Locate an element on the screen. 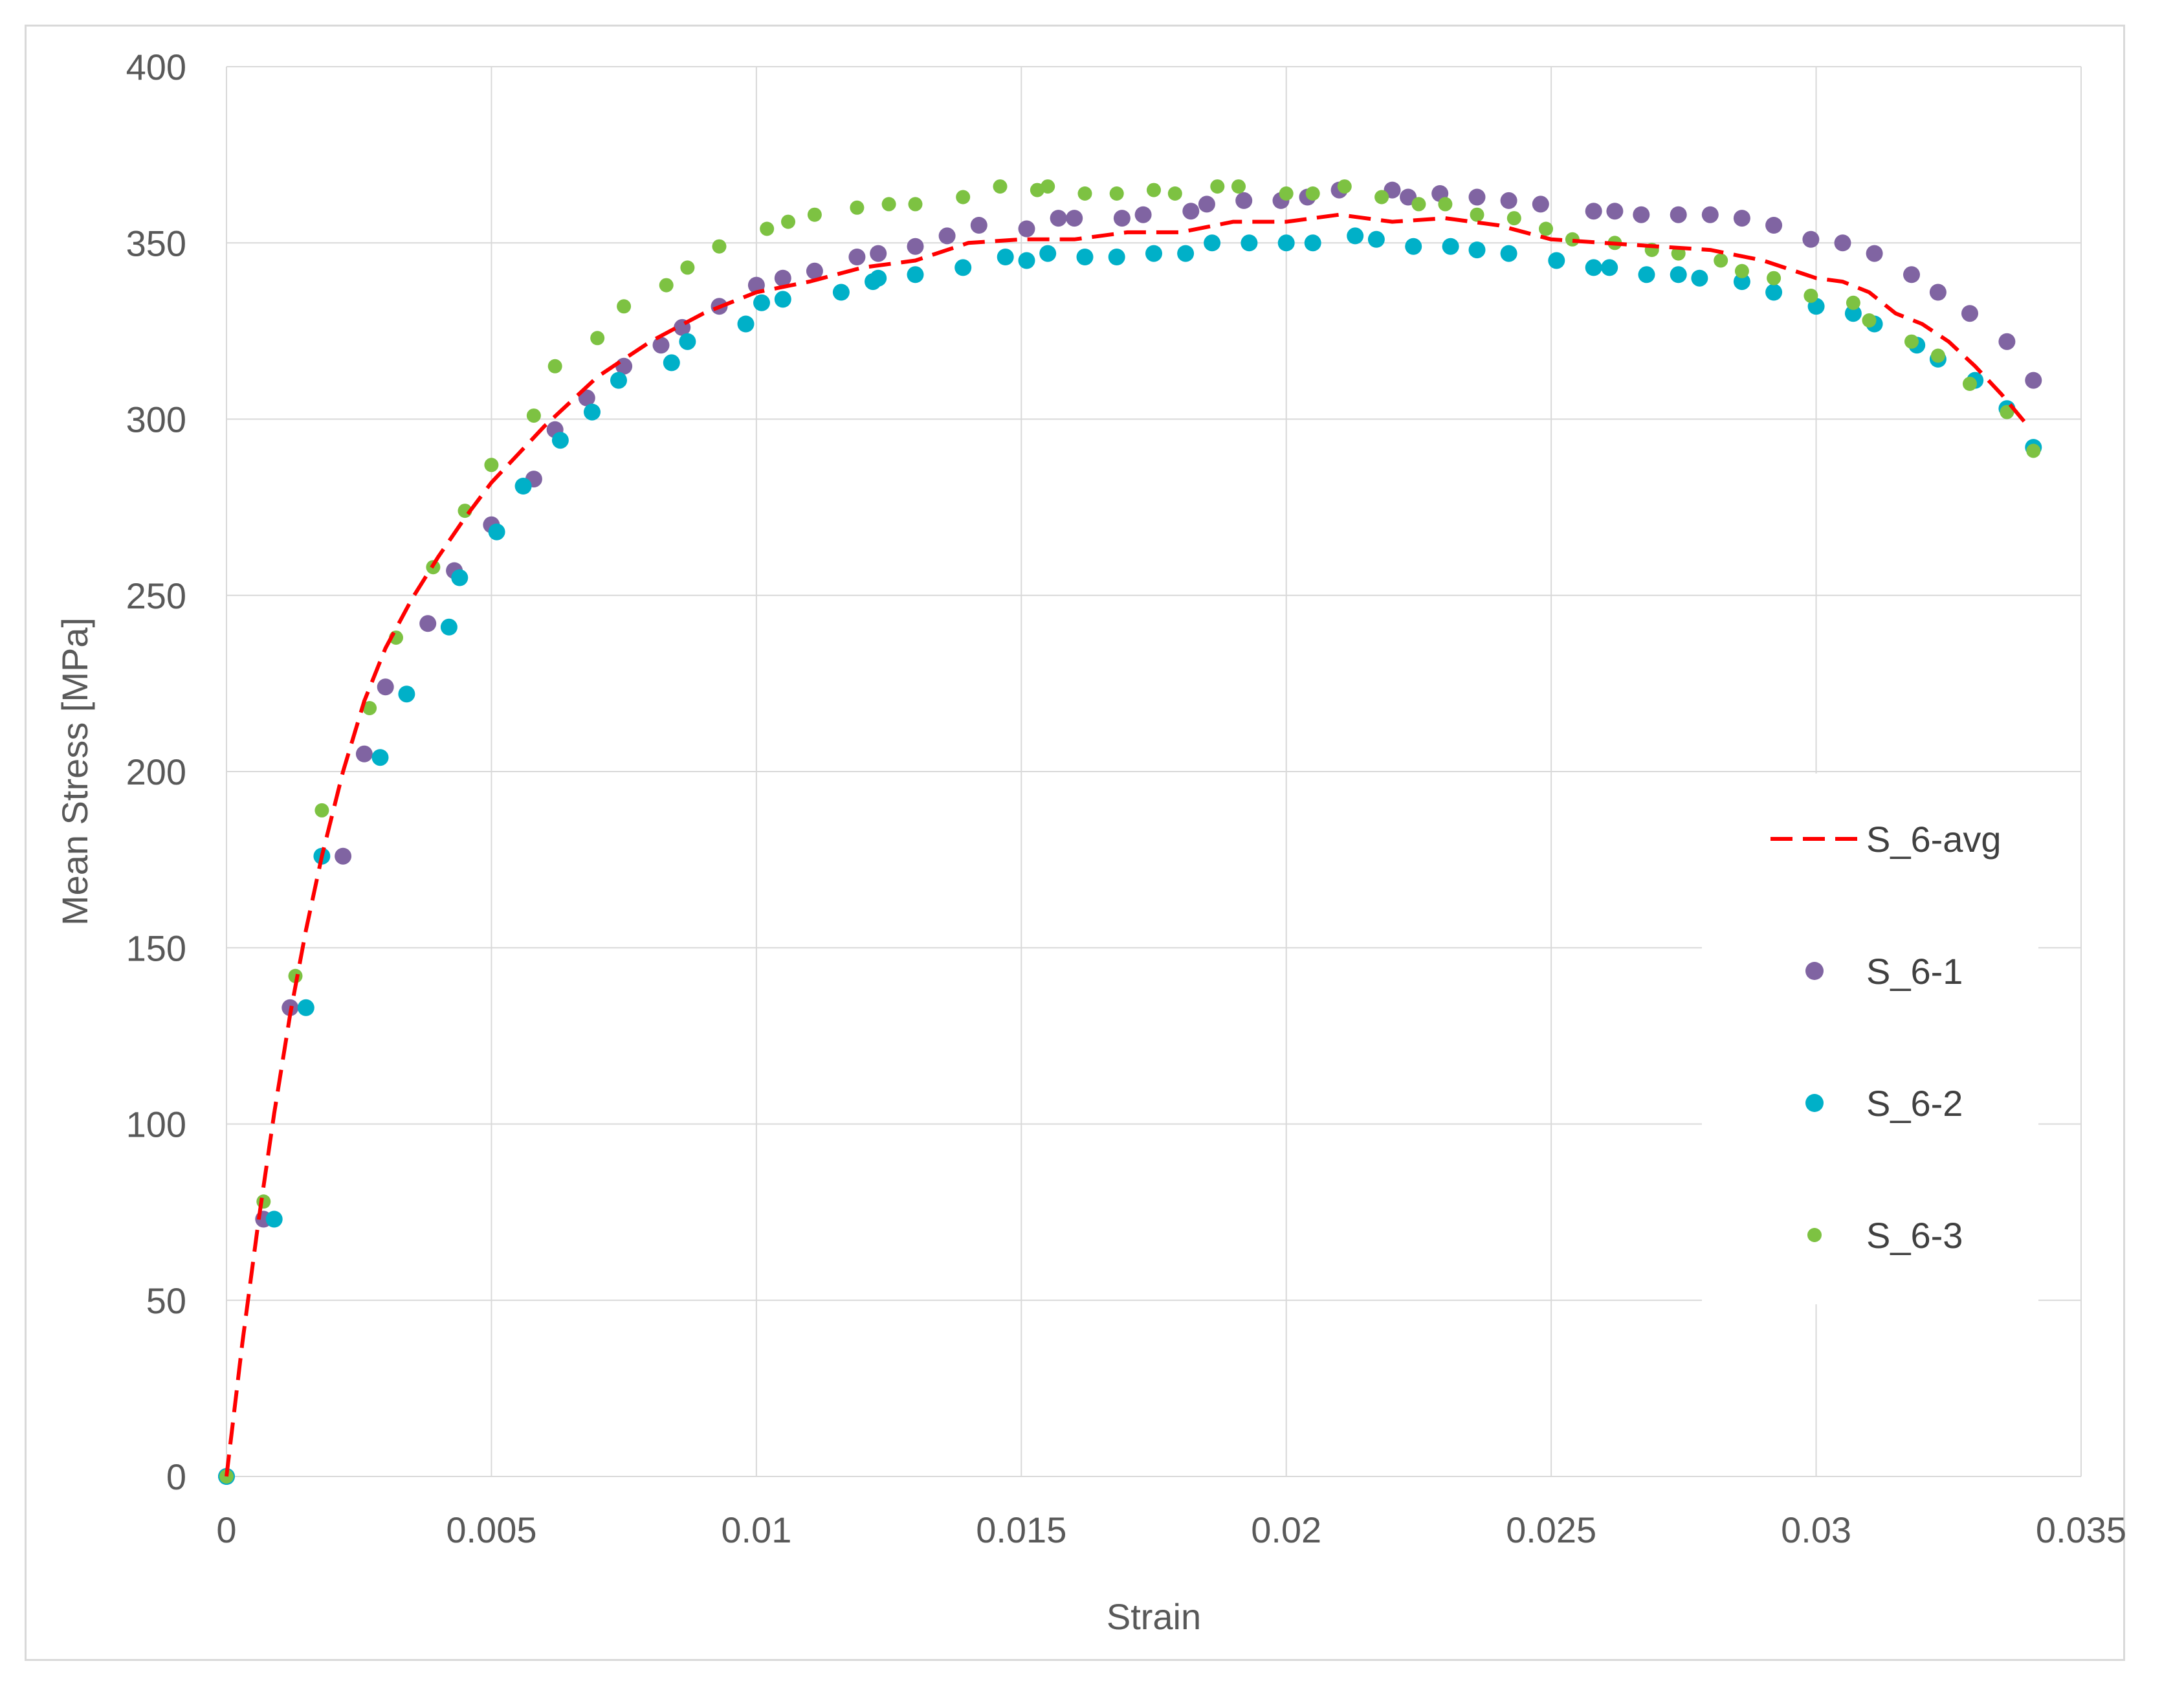 Image resolution: width=2184 pixels, height=1692 pixels. y-tick-label: 100 is located at coordinates (156, 1124).